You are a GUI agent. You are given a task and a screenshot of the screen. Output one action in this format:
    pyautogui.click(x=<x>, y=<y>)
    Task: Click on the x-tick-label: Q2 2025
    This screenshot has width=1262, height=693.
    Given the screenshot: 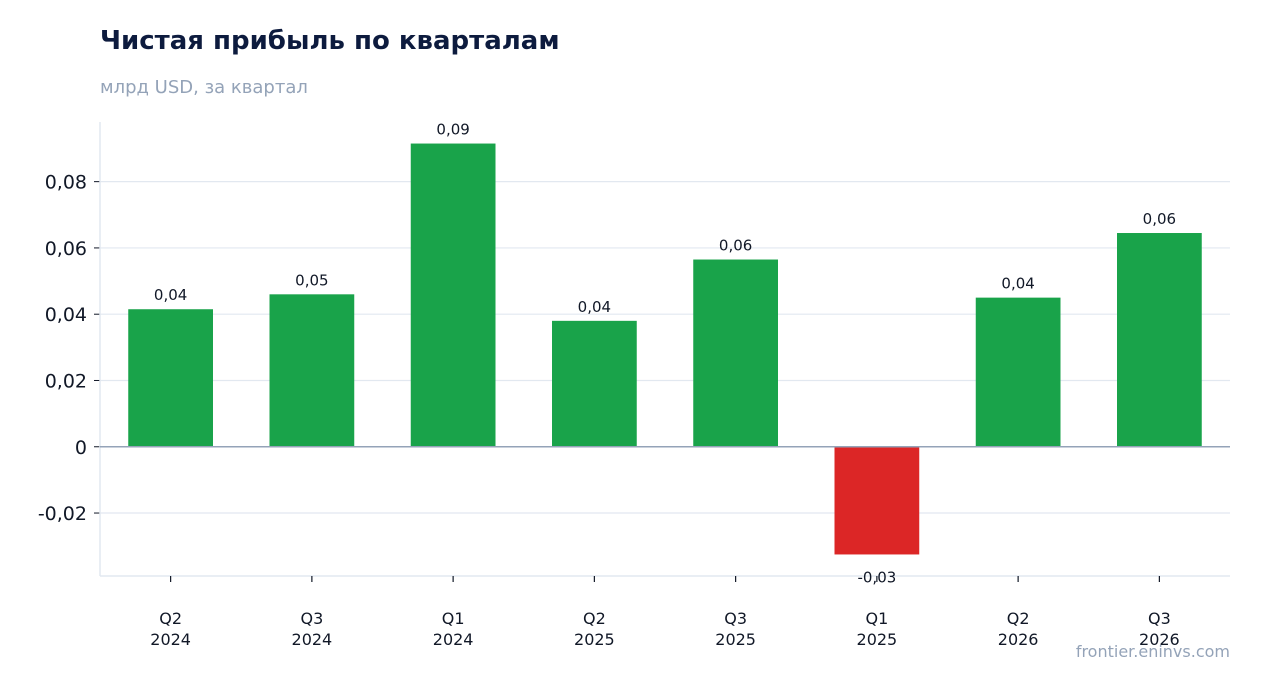 What is the action you would take?
    pyautogui.click(x=594, y=629)
    